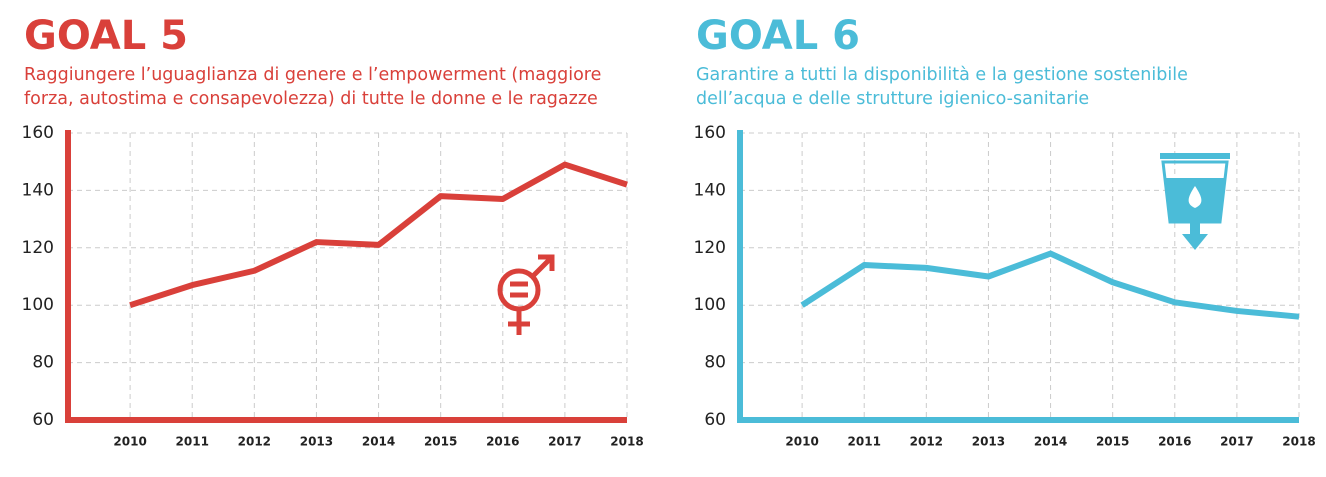 The image size is (1326, 477). What do you see at coordinates (1195, 201) in the screenshot?
I see `water-icon` at bounding box center [1195, 201].